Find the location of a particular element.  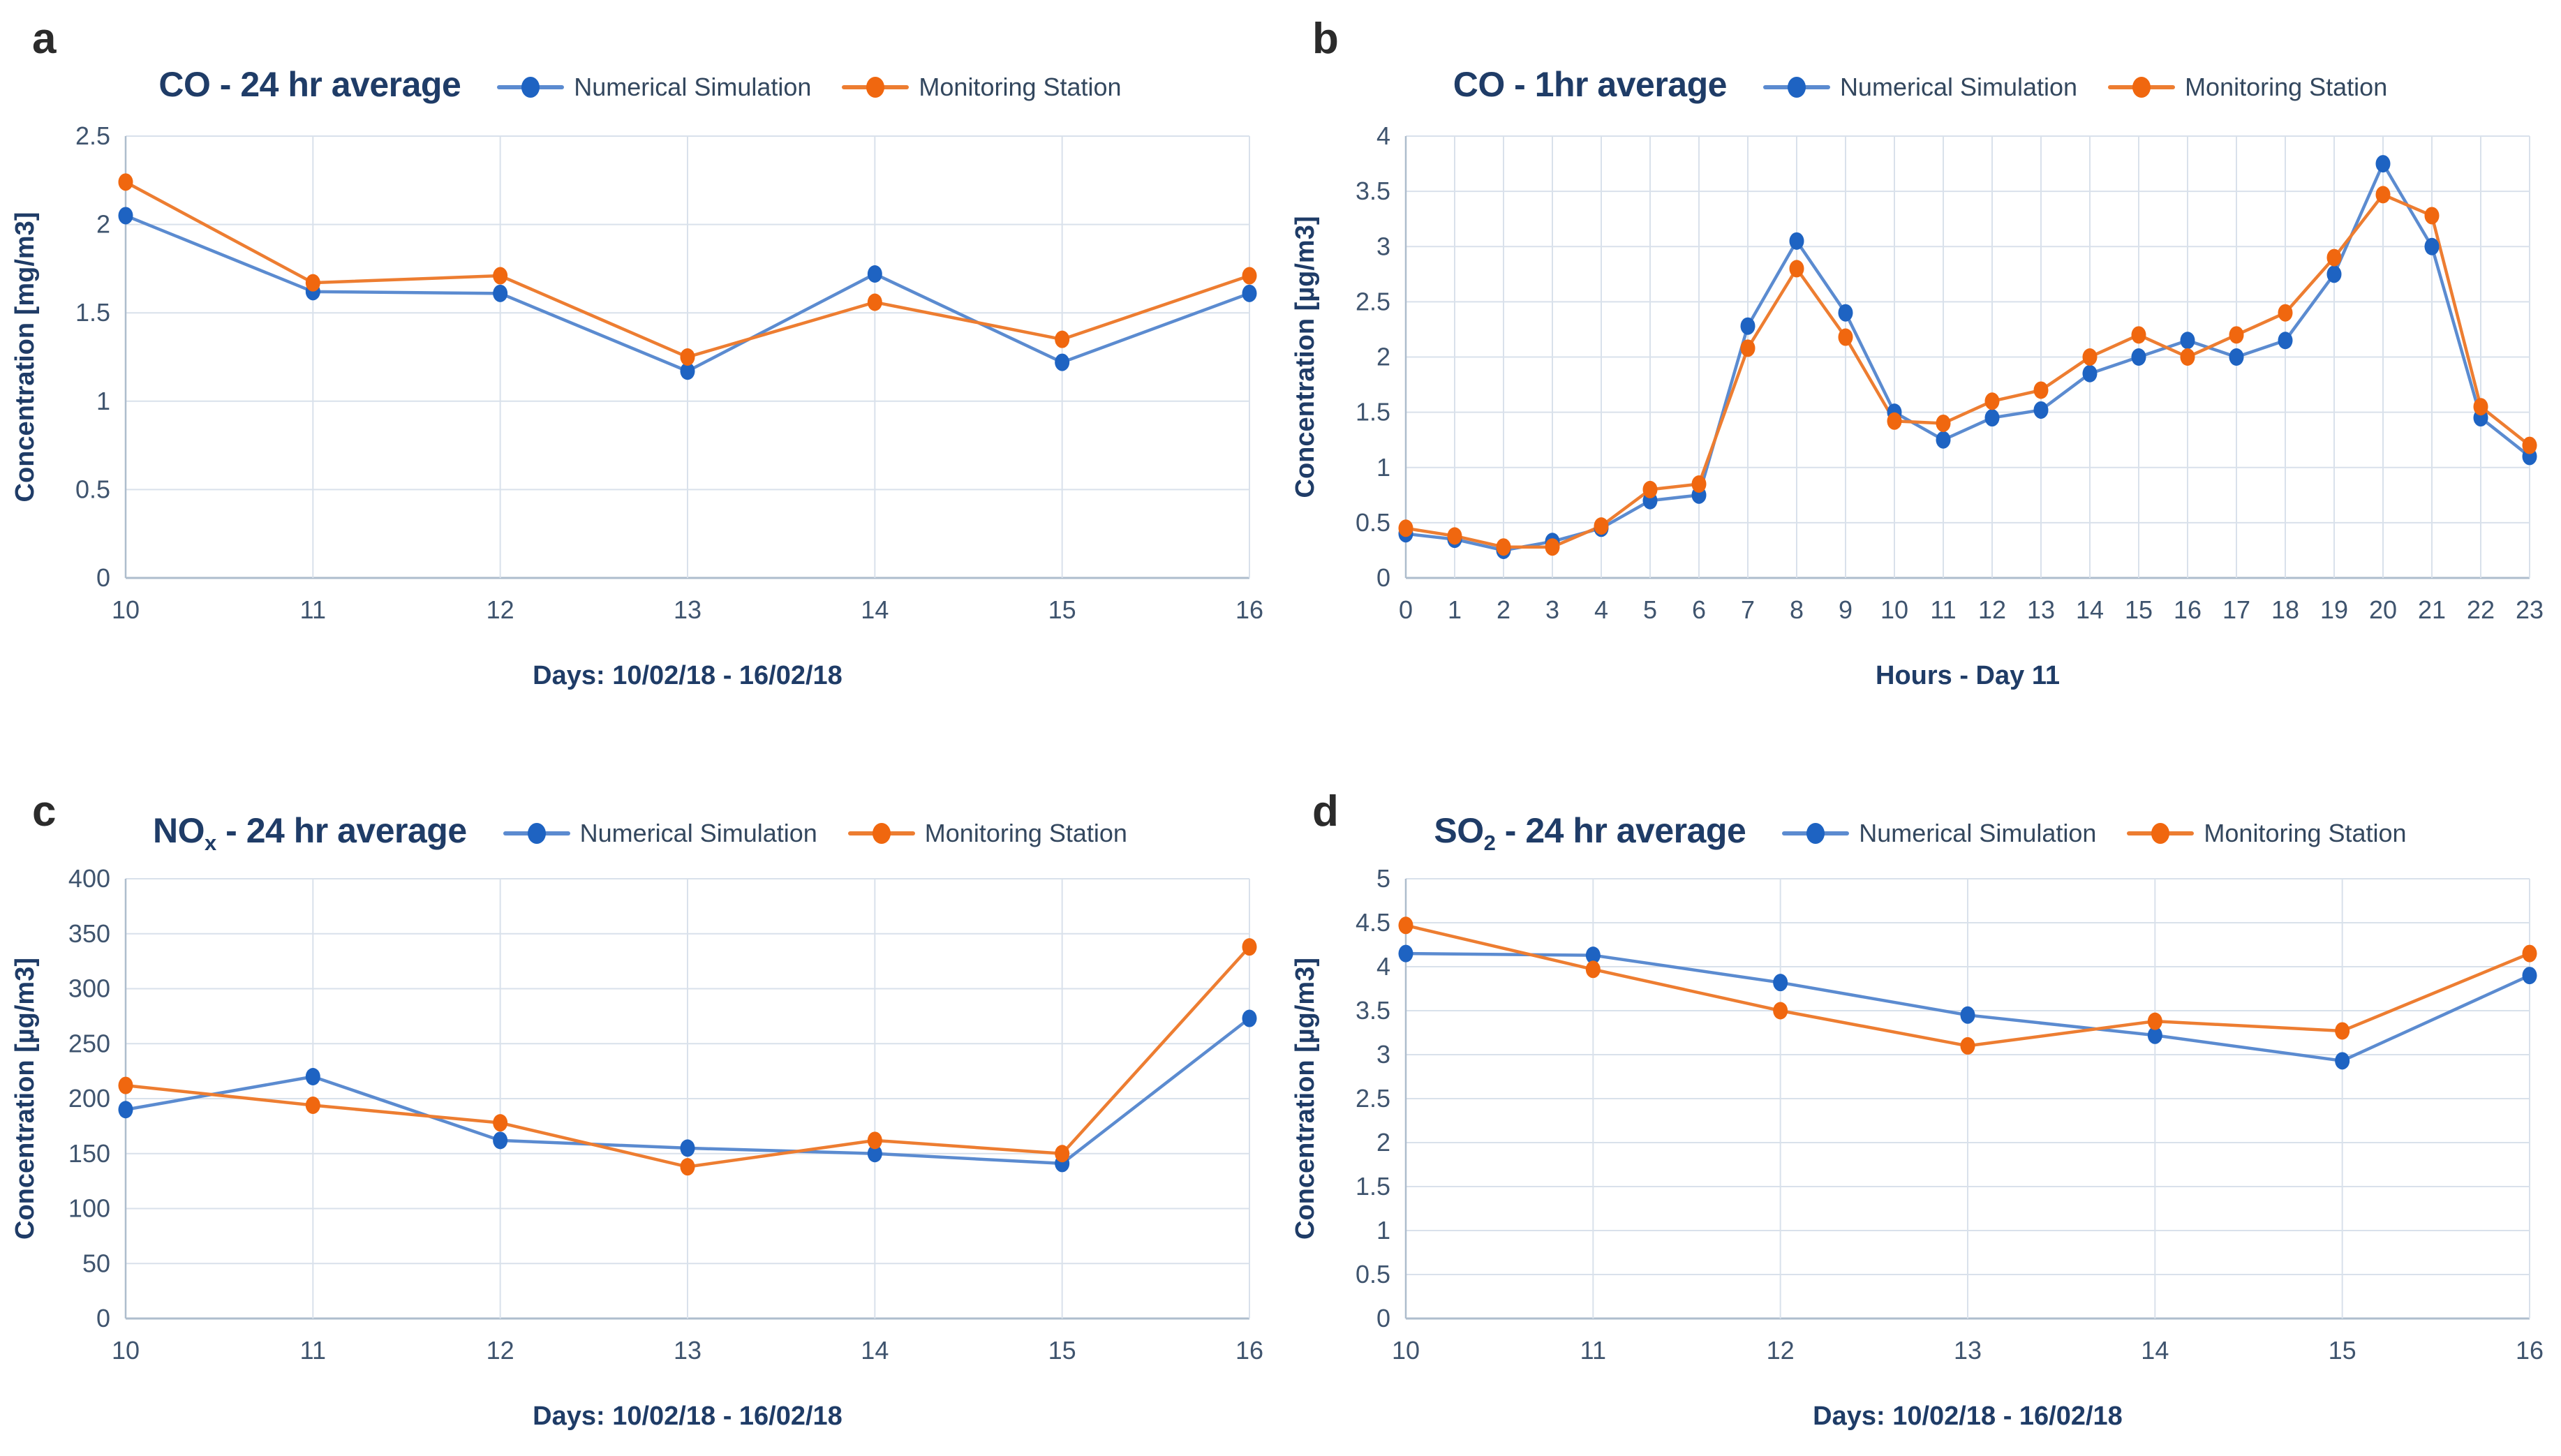

x-tick-label: 0 is located at coordinates (1406, 609).